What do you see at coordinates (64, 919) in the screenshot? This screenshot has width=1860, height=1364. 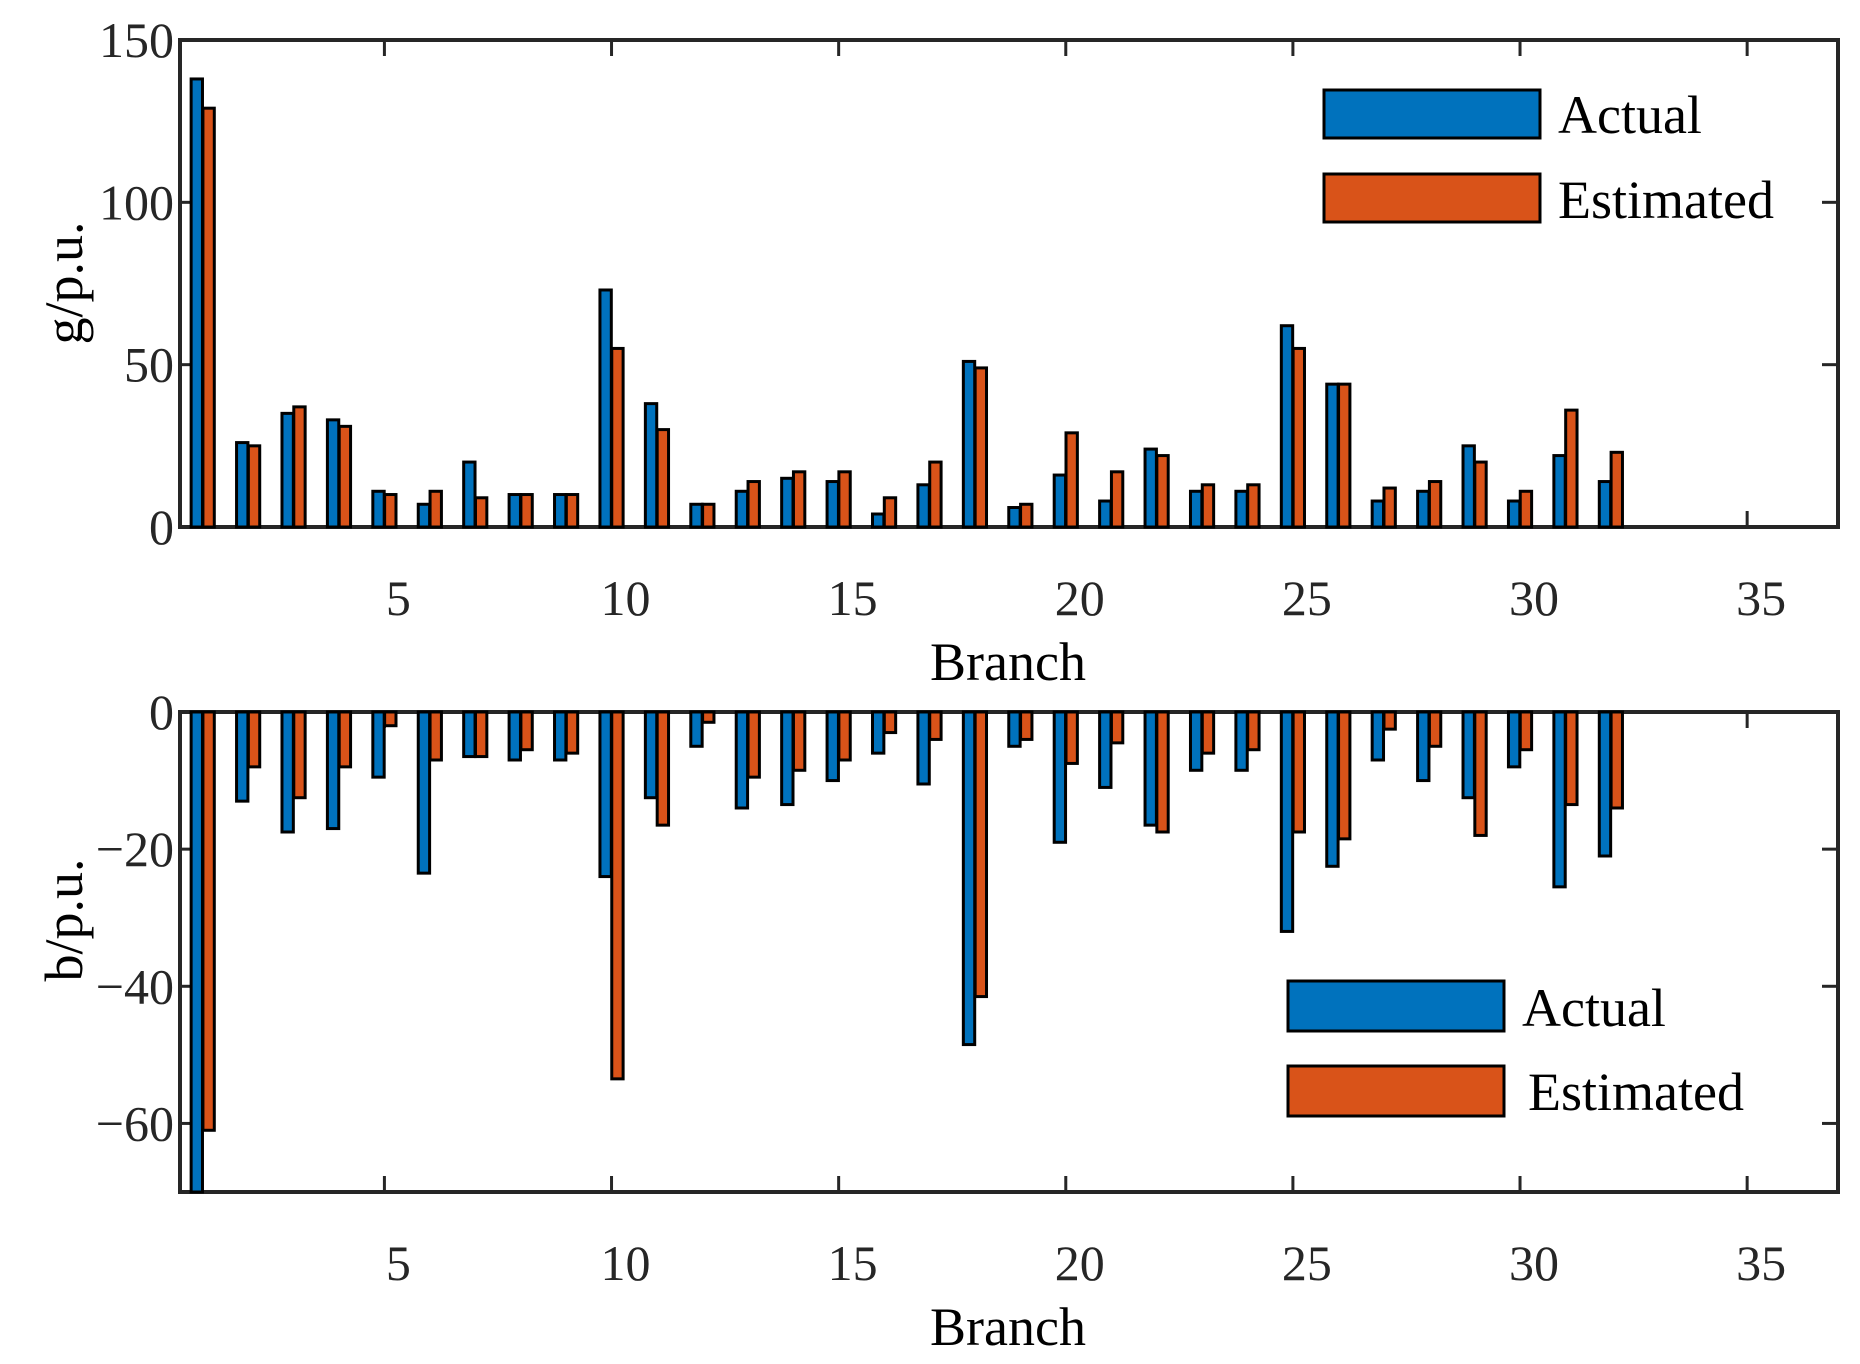 I see `b-ylabel: b/p.u.` at bounding box center [64, 919].